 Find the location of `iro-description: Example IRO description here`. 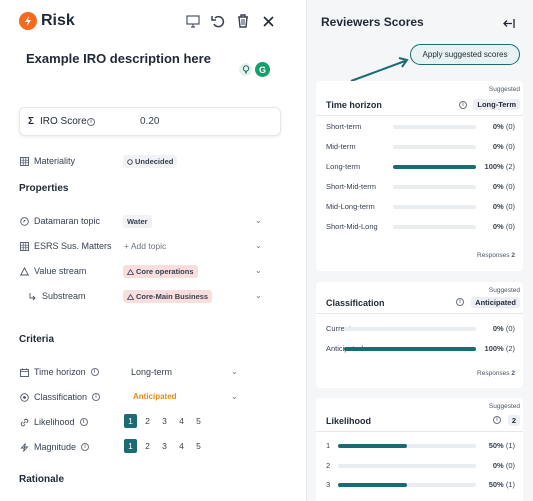

iro-description: Example IRO description here is located at coordinates (118, 58).